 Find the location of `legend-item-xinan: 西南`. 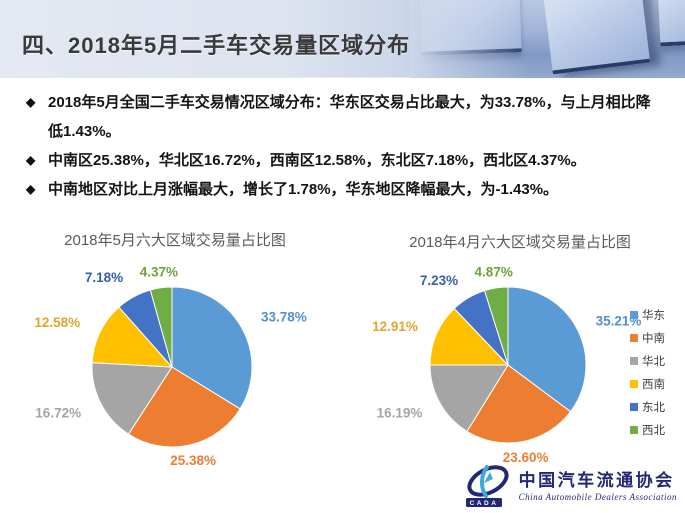

legend-item-xinan: 西南 is located at coordinates (647, 383).